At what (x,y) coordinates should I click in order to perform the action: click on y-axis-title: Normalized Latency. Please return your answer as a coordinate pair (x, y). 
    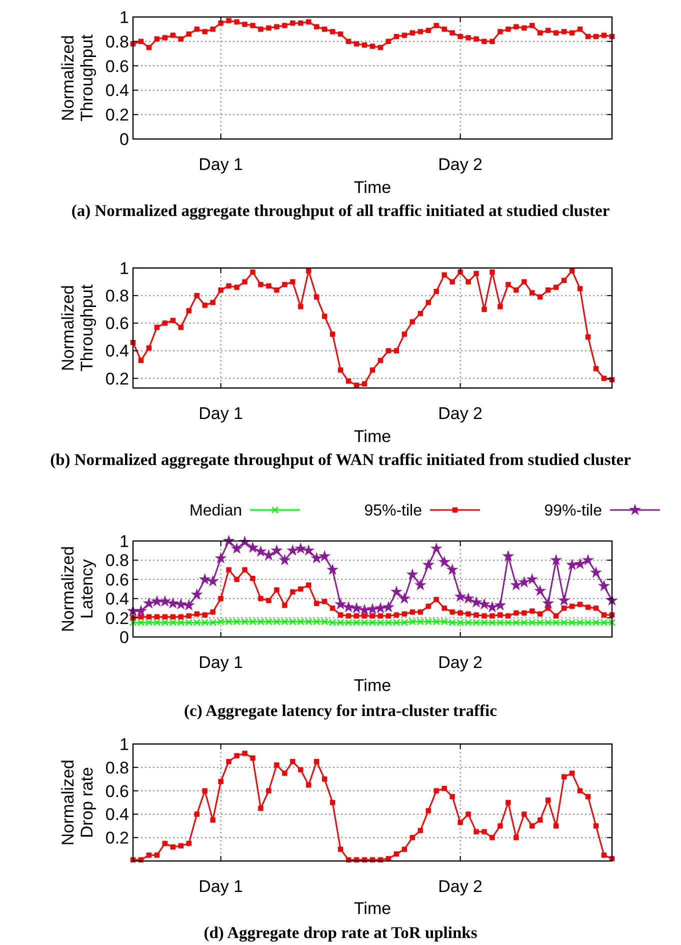
    Looking at the image, I should click on (77, 589).